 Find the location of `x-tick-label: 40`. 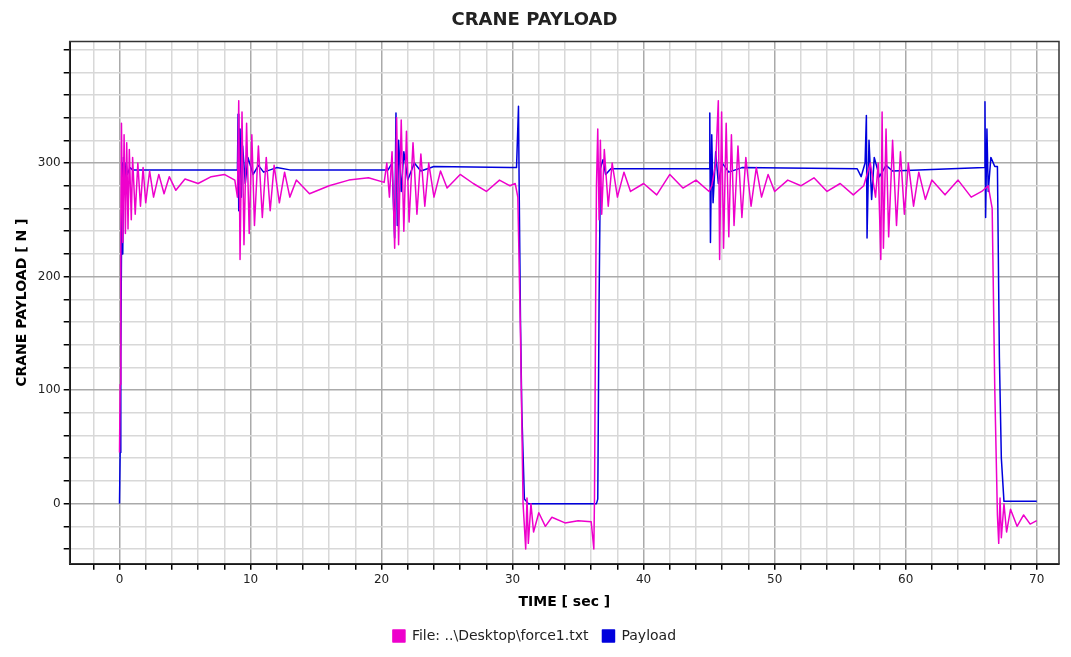

x-tick-label: 40 is located at coordinates (643, 579).